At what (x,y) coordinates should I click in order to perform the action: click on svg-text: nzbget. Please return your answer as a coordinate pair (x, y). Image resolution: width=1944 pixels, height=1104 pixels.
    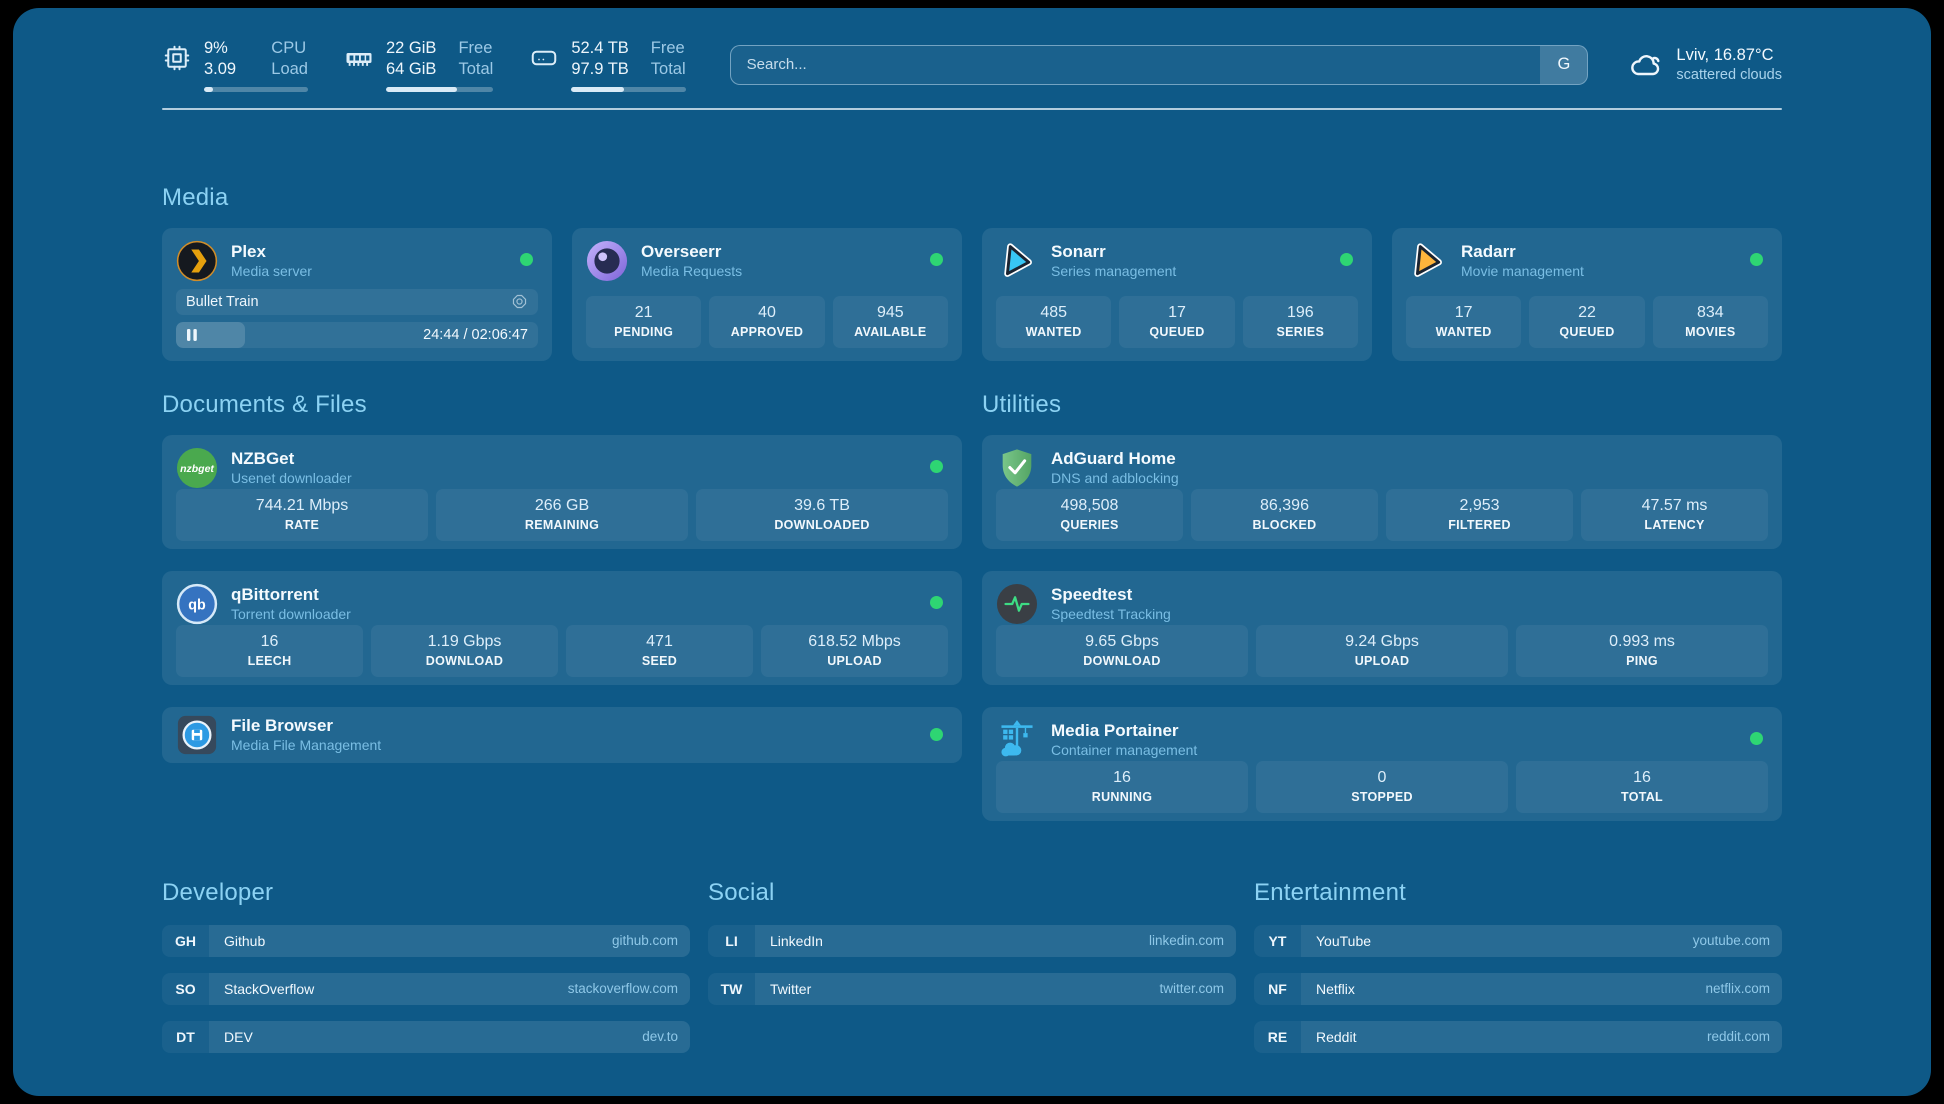
    Looking at the image, I should click on (197, 469).